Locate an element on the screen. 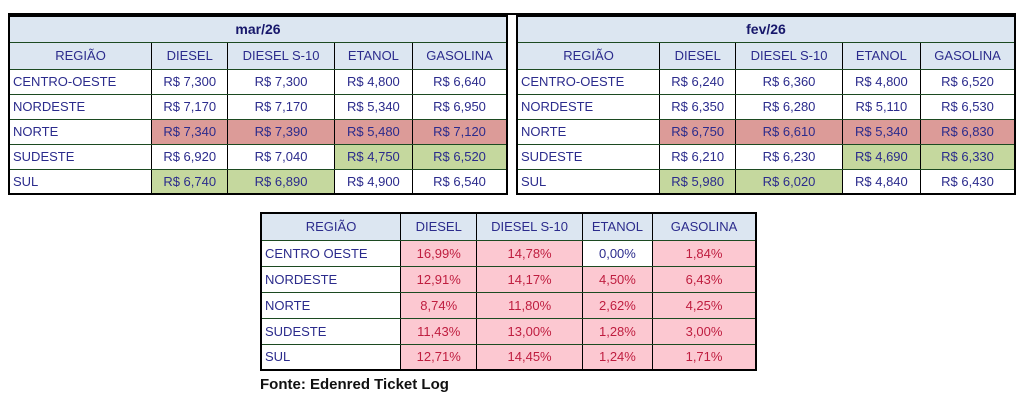  value-cell: R$ 7,170 is located at coordinates (190, 106).